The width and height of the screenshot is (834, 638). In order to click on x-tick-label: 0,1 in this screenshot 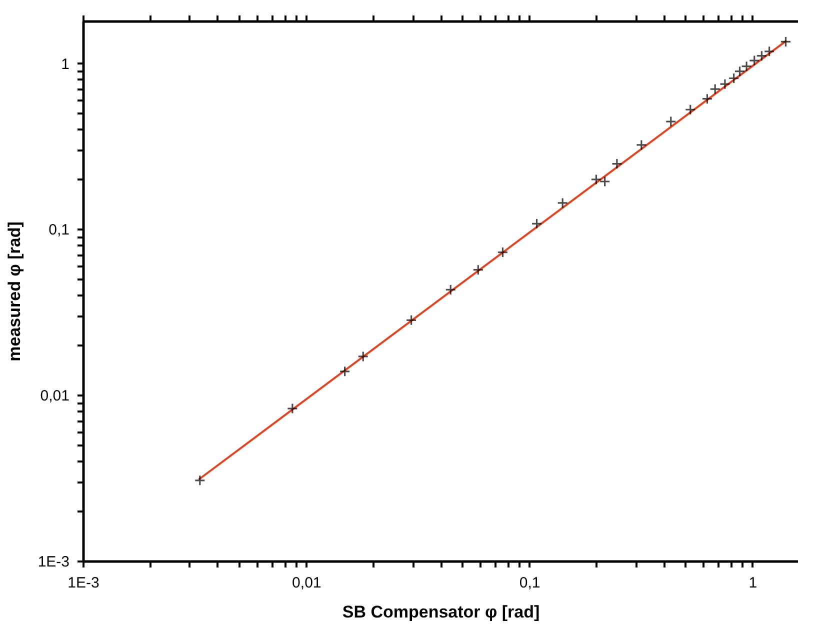, I will do `click(529, 583)`.